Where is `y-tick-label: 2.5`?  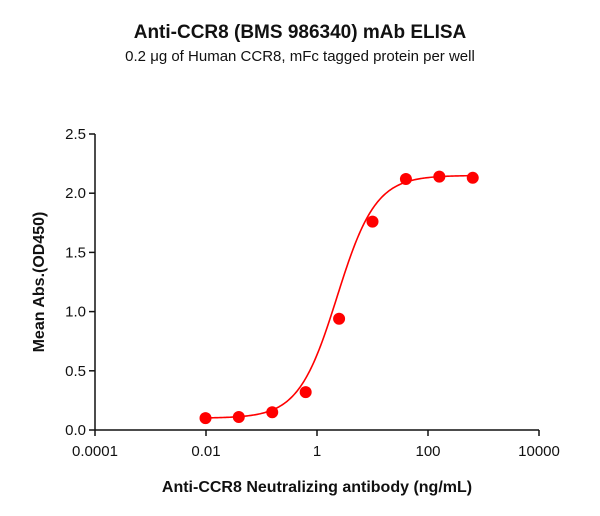 y-tick-label: 2.5 is located at coordinates (75, 134).